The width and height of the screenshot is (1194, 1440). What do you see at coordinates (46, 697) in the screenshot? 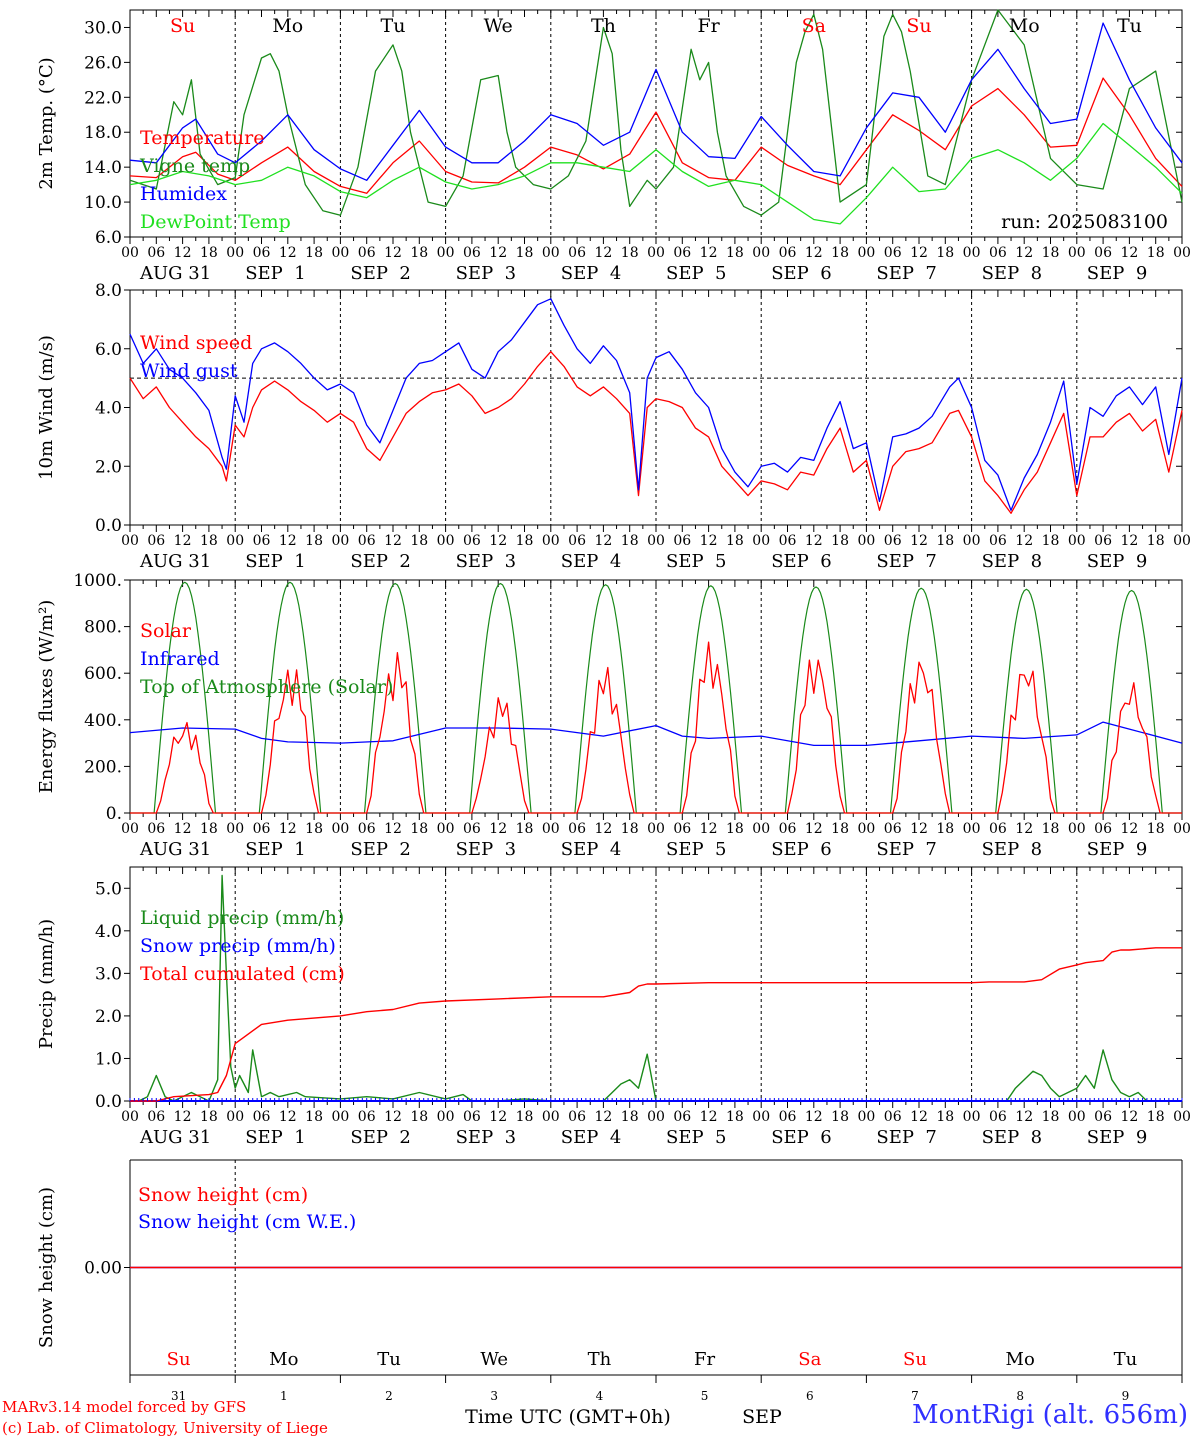
I see `y-axis-label: Energy fluxes (W/m²)` at bounding box center [46, 697].